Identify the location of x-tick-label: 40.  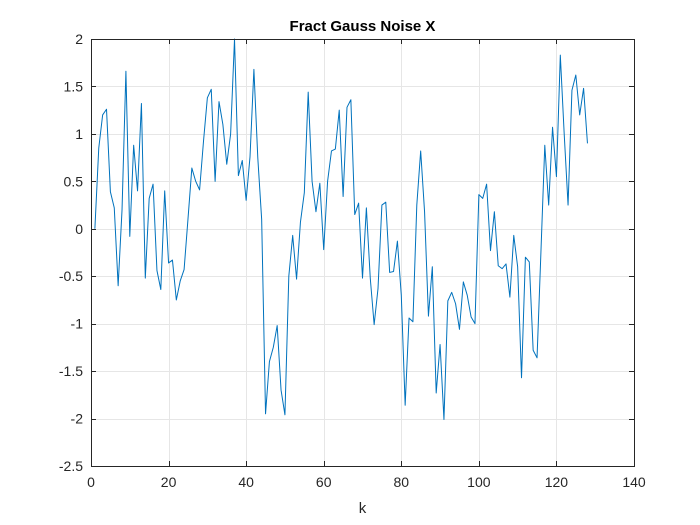
(246, 482).